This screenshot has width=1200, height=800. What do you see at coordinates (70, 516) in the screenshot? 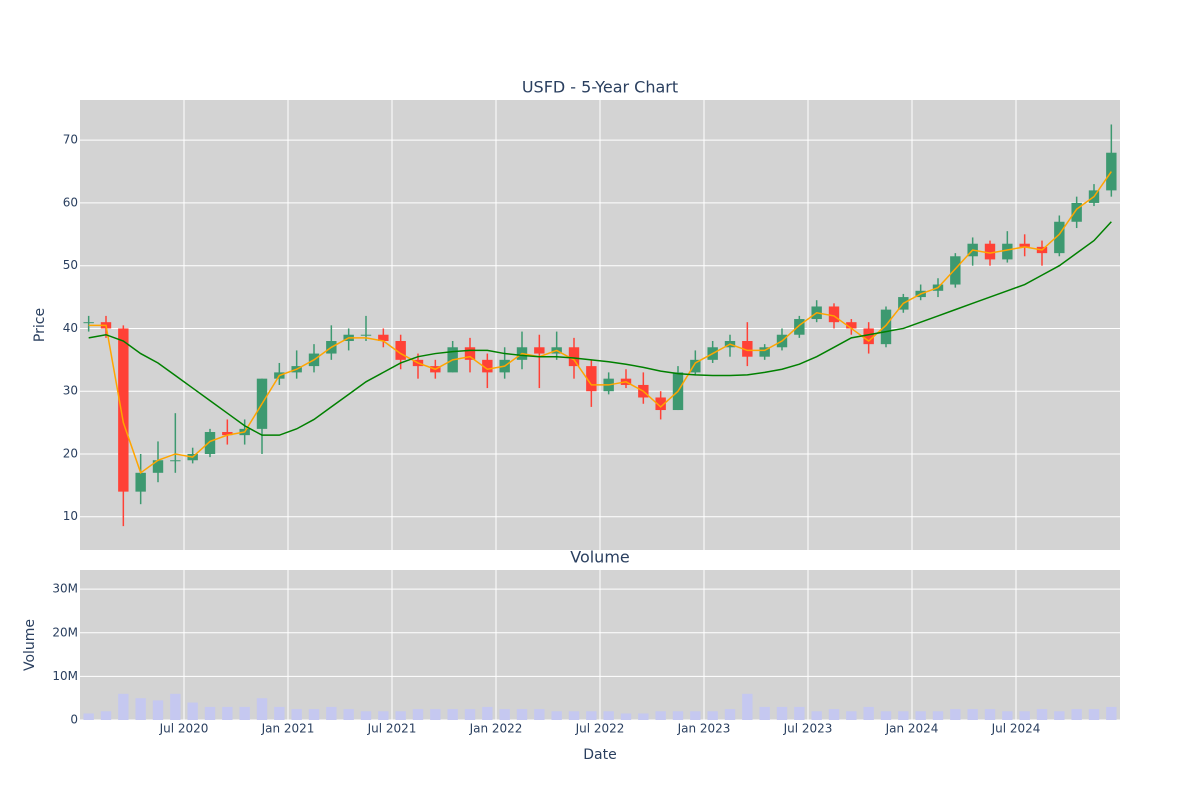
I see `y-tick-label: 10` at bounding box center [70, 516].